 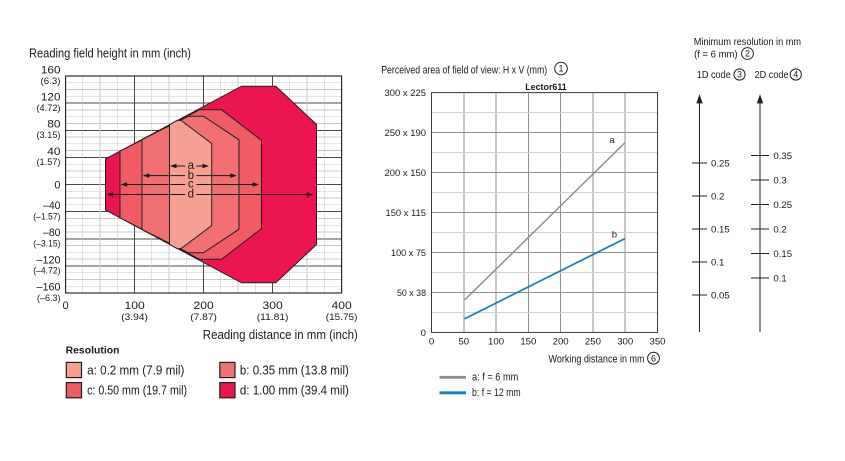 What do you see at coordinates (795, 75) in the screenshot?
I see `svg-text: 4` at bounding box center [795, 75].